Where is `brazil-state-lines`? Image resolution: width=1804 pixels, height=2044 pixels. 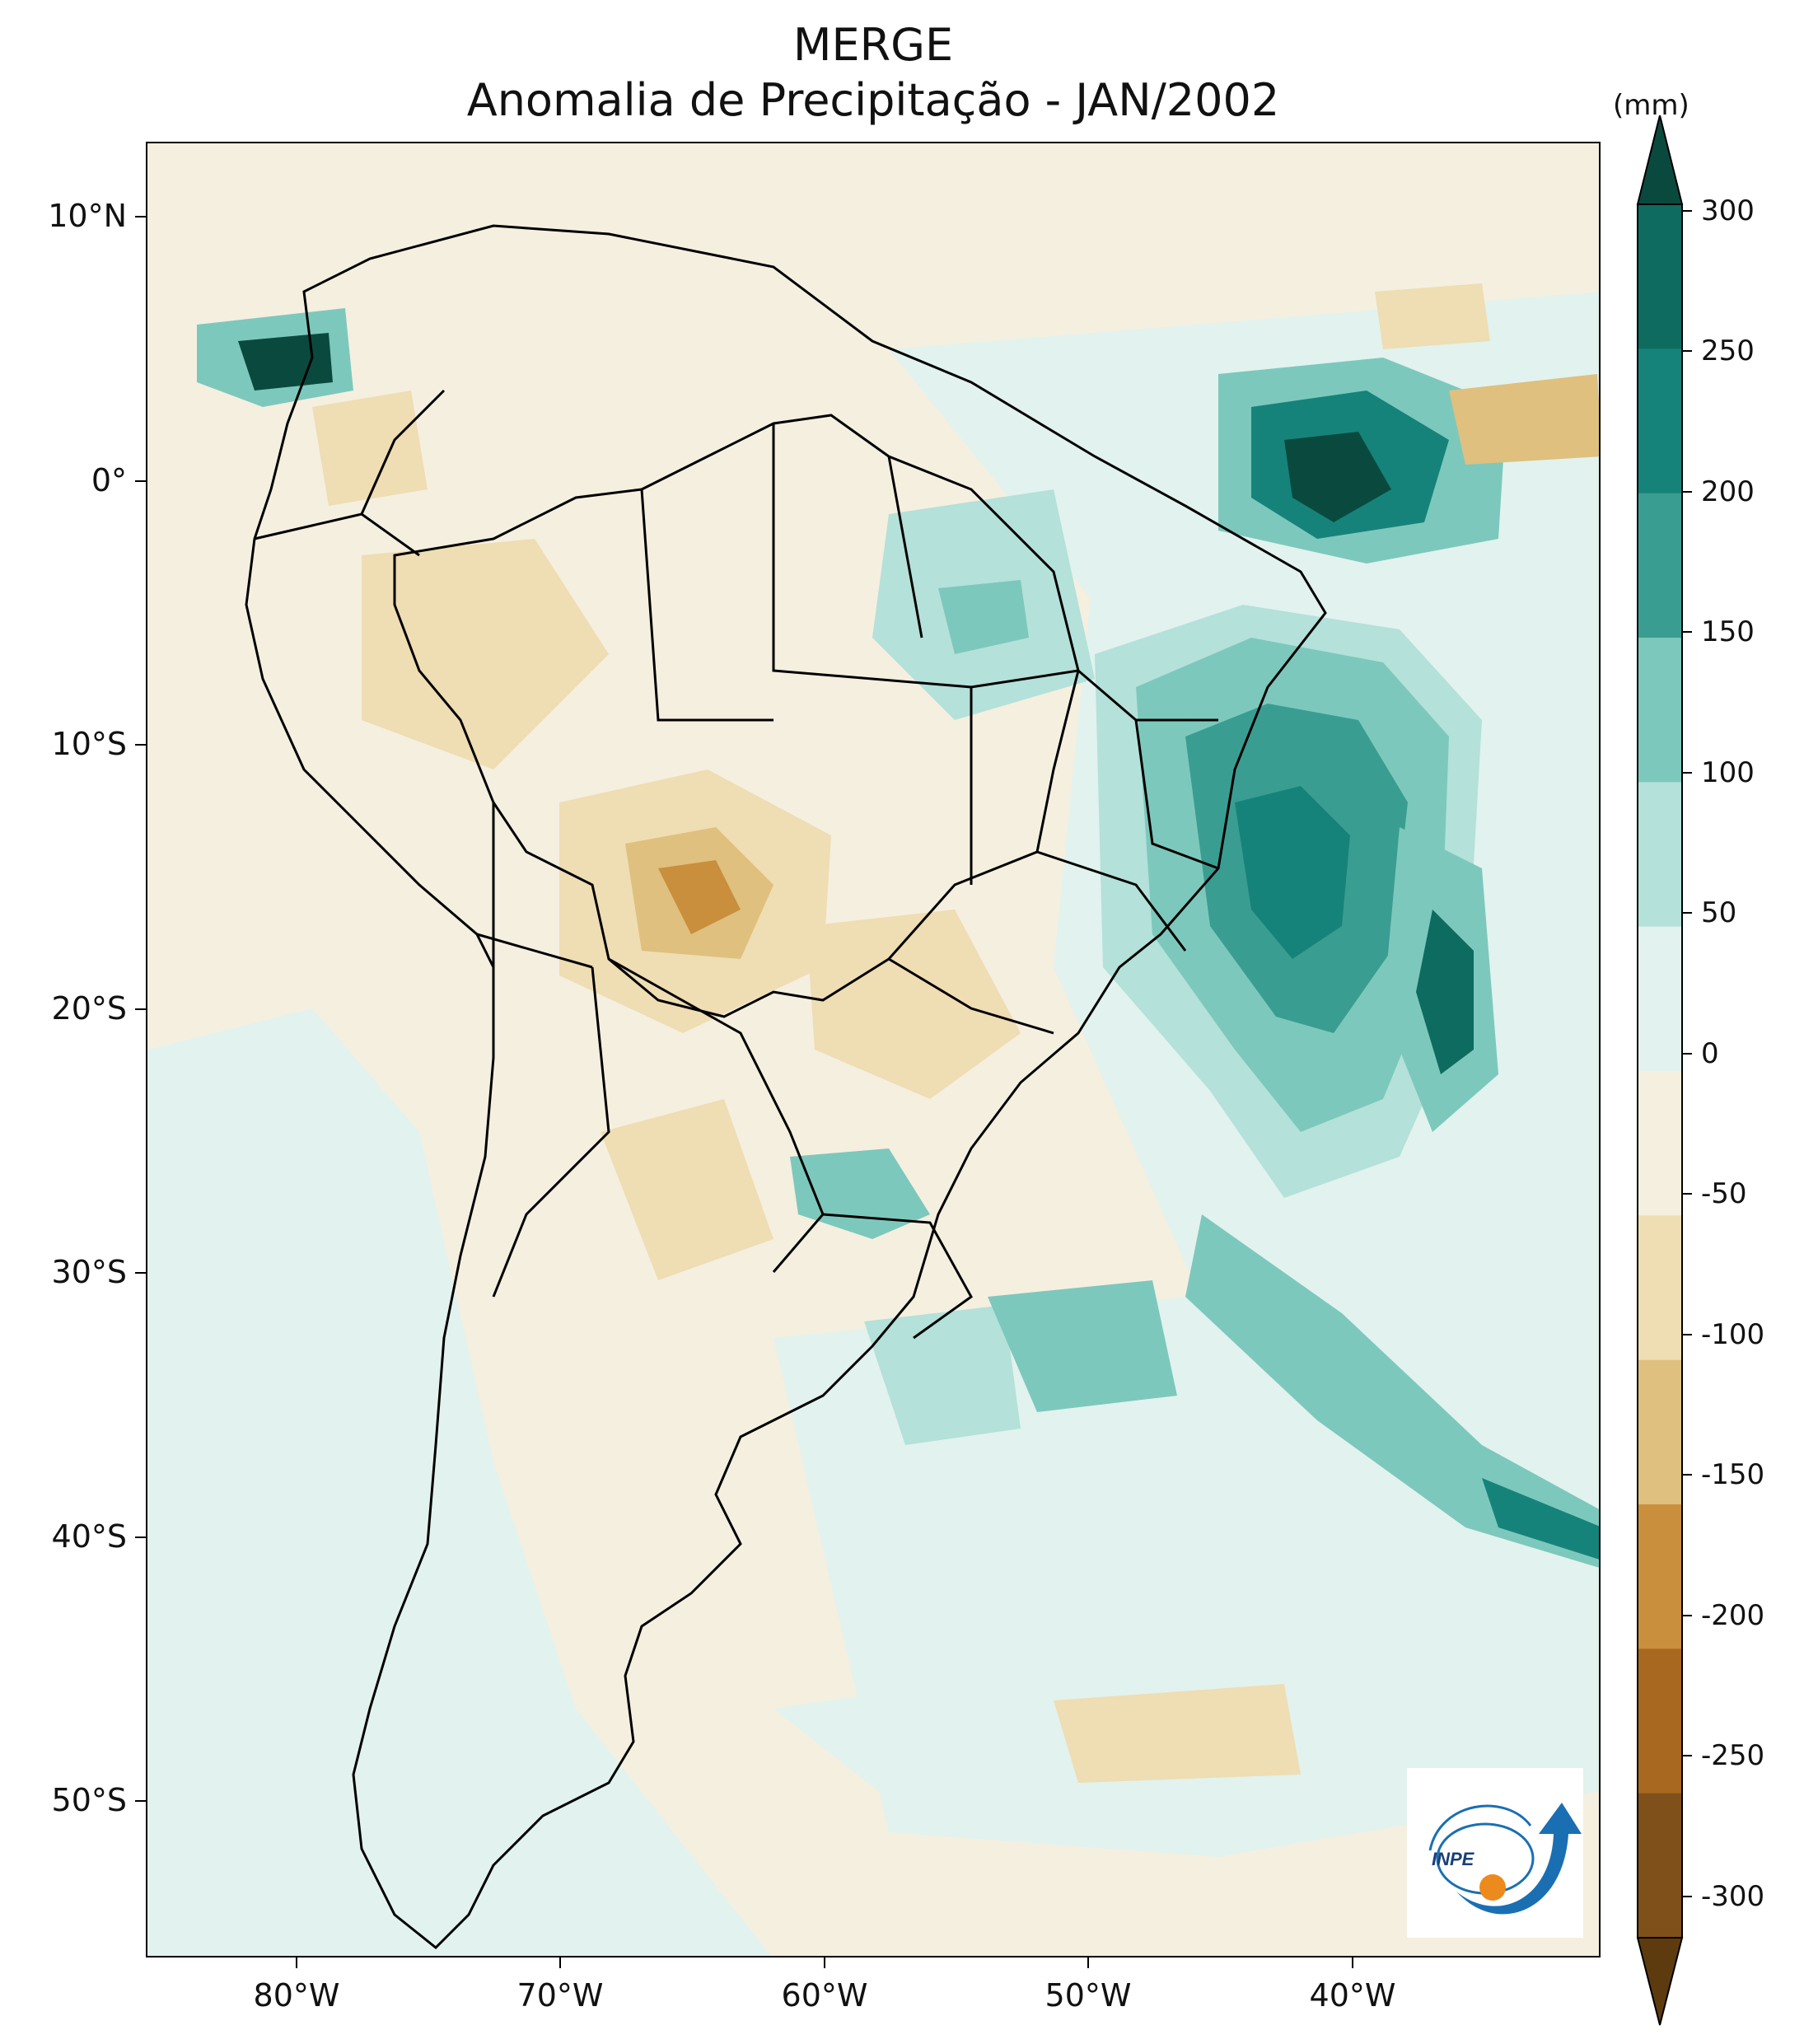 brazil-state-lines is located at coordinates (929, 729).